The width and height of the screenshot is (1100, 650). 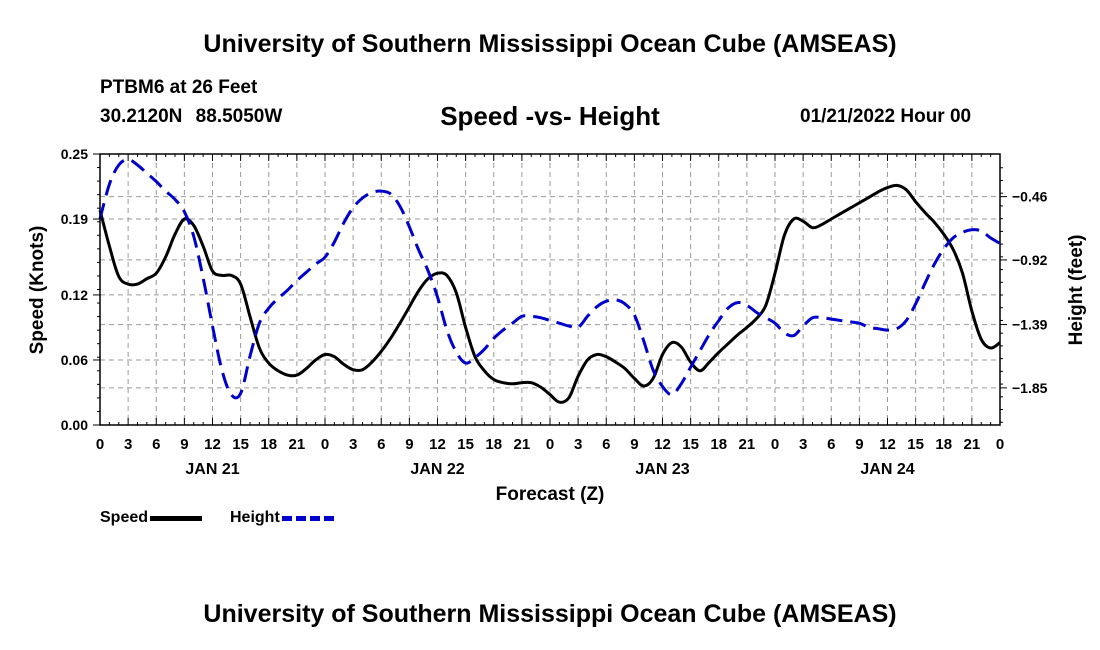 What do you see at coordinates (212, 469) in the screenshot?
I see `day-label: JAN 21` at bounding box center [212, 469].